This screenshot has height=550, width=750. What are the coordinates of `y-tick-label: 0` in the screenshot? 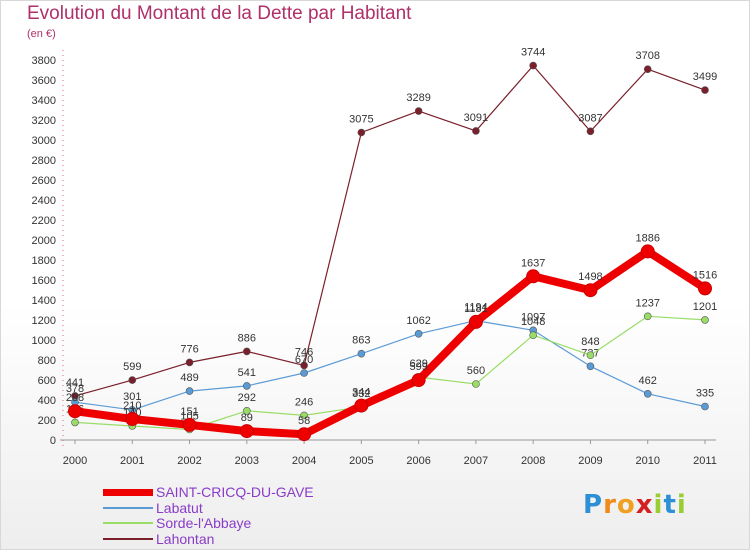 It's located at (53, 441).